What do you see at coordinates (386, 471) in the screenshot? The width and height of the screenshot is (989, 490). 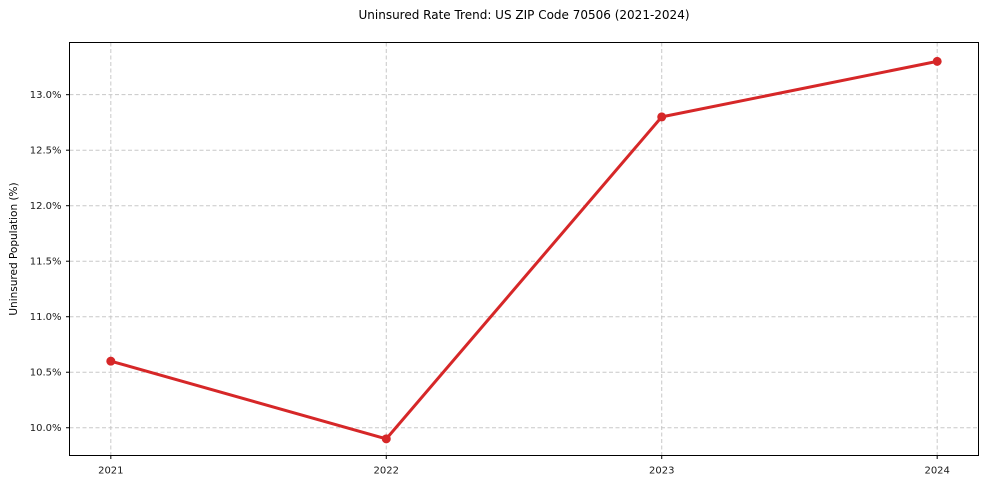 I see `x-tick-label: 2022` at bounding box center [386, 471].